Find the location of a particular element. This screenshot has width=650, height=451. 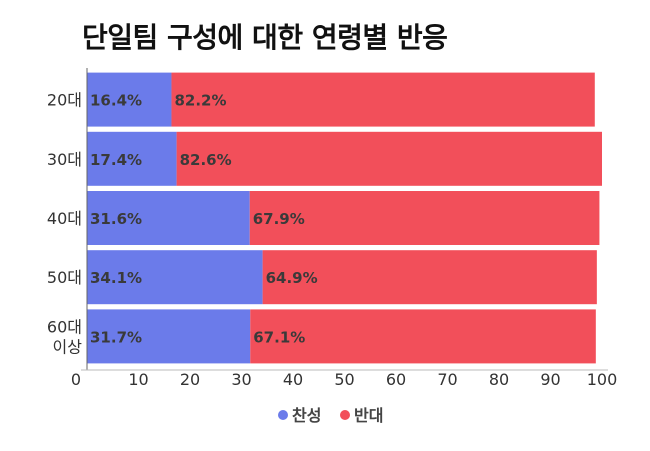

x-tick-label-30: 30 is located at coordinates (241, 379).